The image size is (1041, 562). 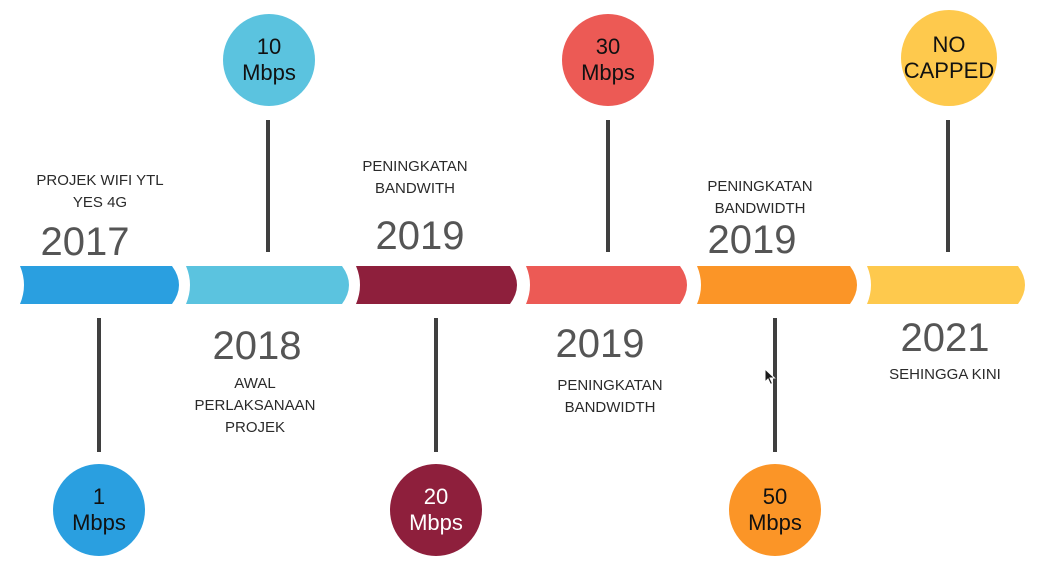 I want to click on milestone-2019-a-speed-bubble: 20 Mbps, so click(x=436, y=510).